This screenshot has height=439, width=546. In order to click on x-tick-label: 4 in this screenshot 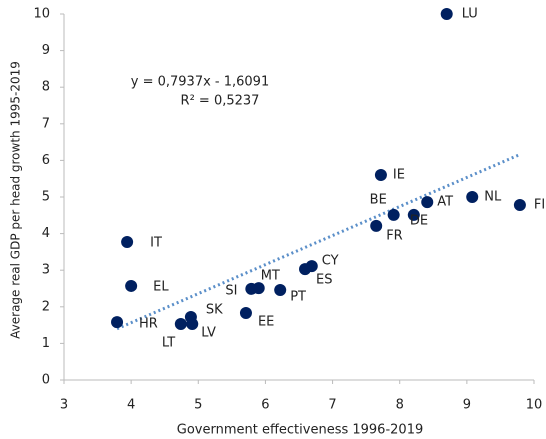, I will do `click(131, 405)`.